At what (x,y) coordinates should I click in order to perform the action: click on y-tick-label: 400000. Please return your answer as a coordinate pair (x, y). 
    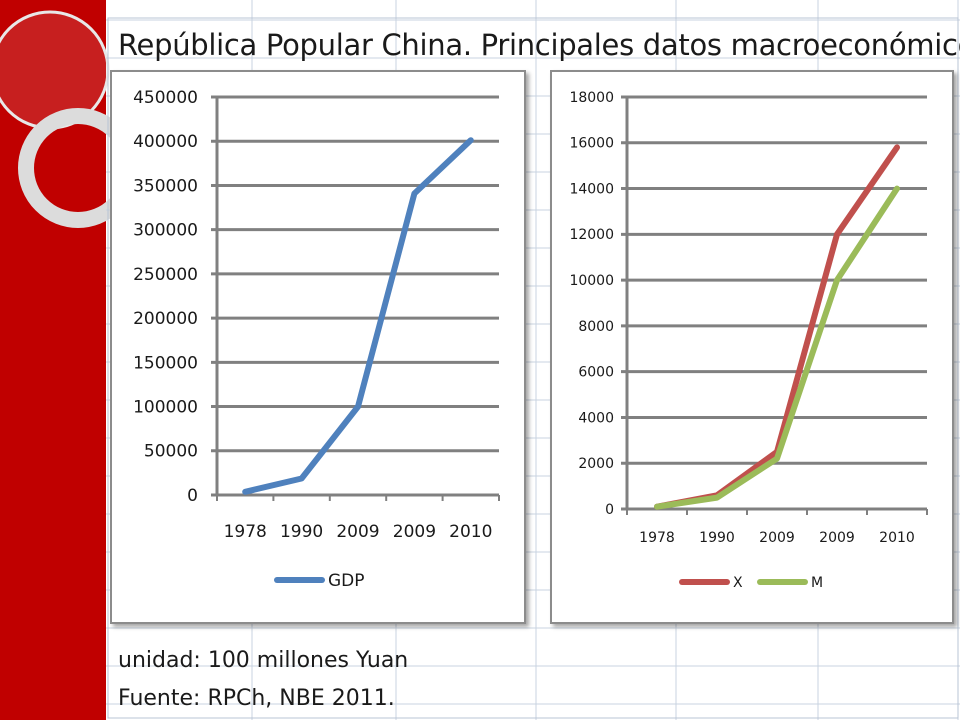
    Looking at the image, I should click on (165, 142).